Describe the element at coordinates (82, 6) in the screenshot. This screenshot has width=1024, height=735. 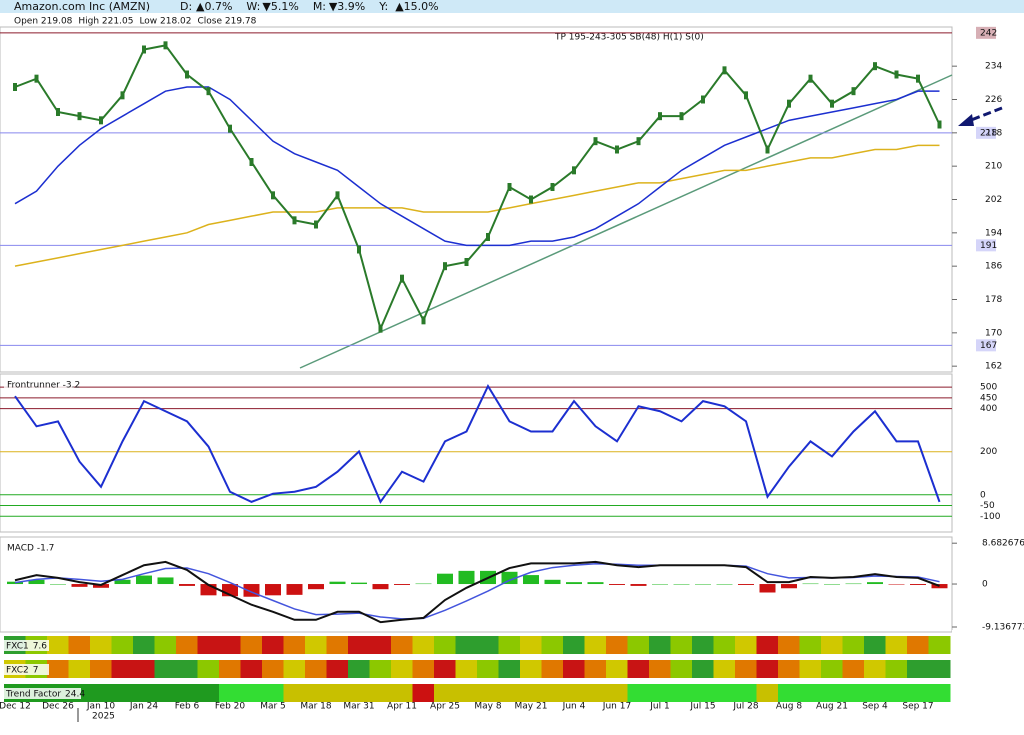
I see `ticker-title: Amazon.com Inc (AMZN)` at that location.